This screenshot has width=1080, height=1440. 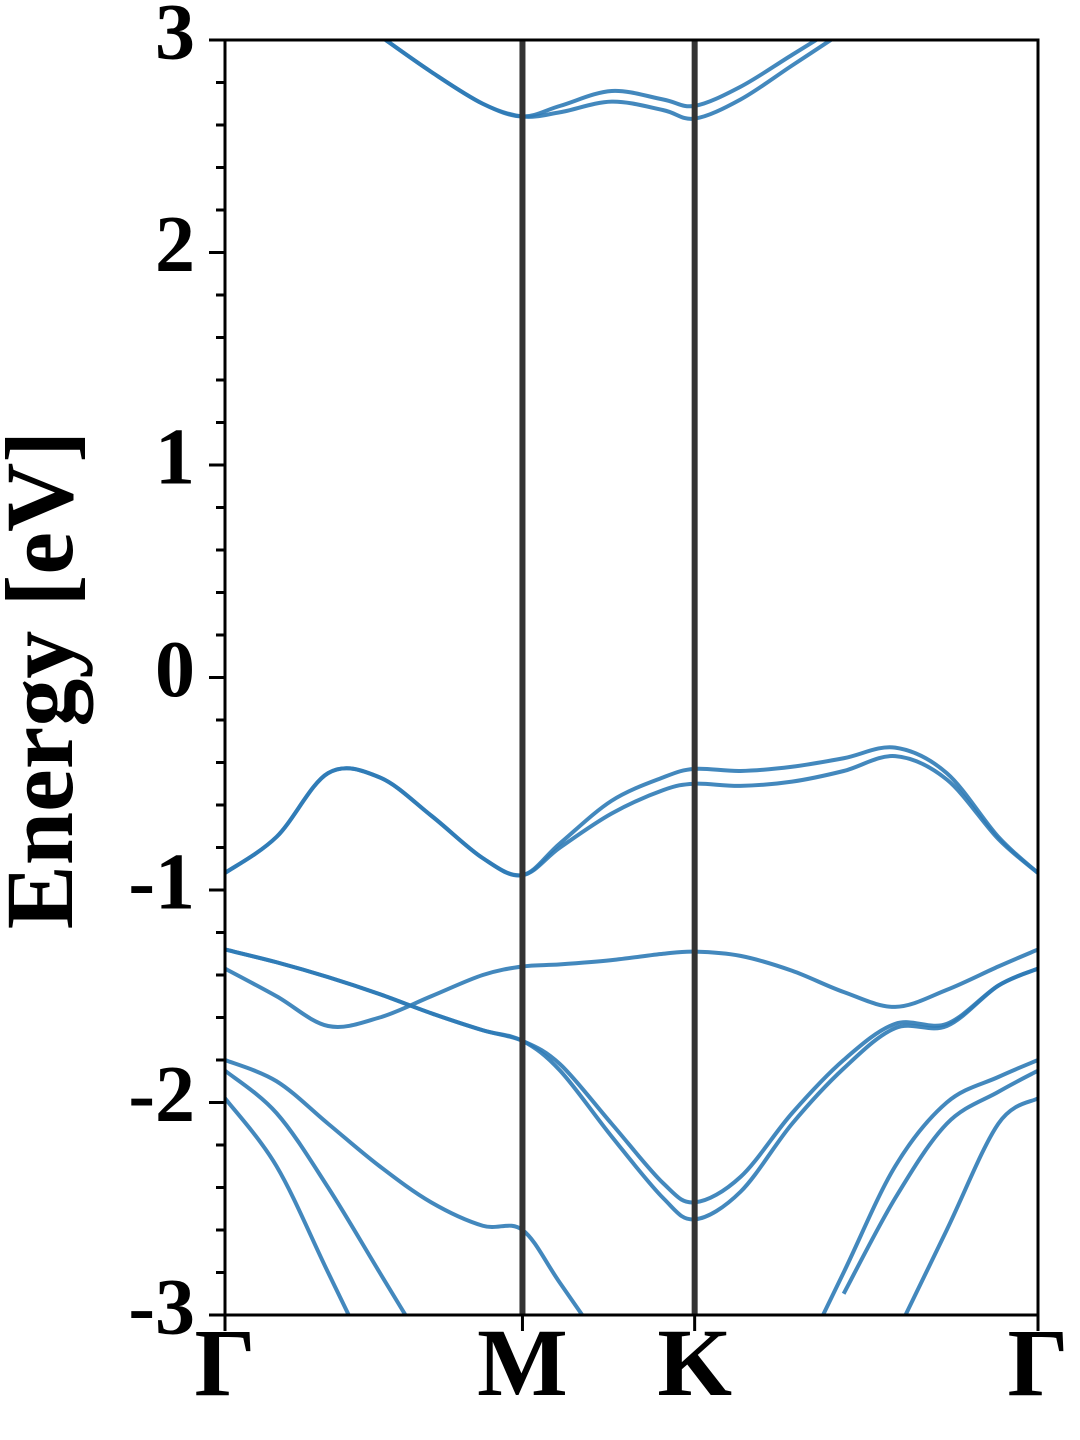 What do you see at coordinates (46, 680) in the screenshot?
I see `y-axis-label: Energy [eV]` at bounding box center [46, 680].